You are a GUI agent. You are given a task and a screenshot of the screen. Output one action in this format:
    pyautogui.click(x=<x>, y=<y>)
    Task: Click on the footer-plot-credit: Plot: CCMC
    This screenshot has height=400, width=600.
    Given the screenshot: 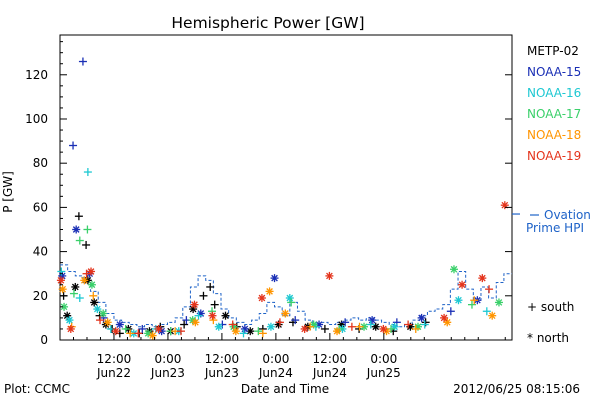 What is the action you would take?
    pyautogui.click(x=37, y=389)
    